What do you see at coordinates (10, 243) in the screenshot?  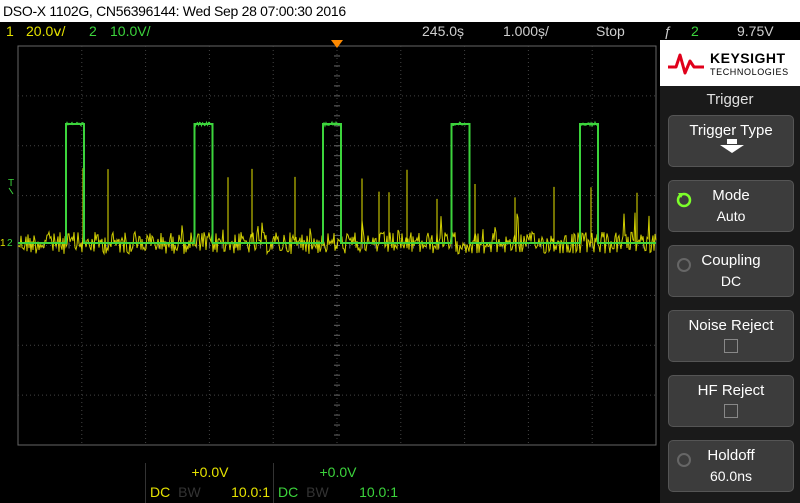 I see `svg-text: 2` at bounding box center [10, 243].